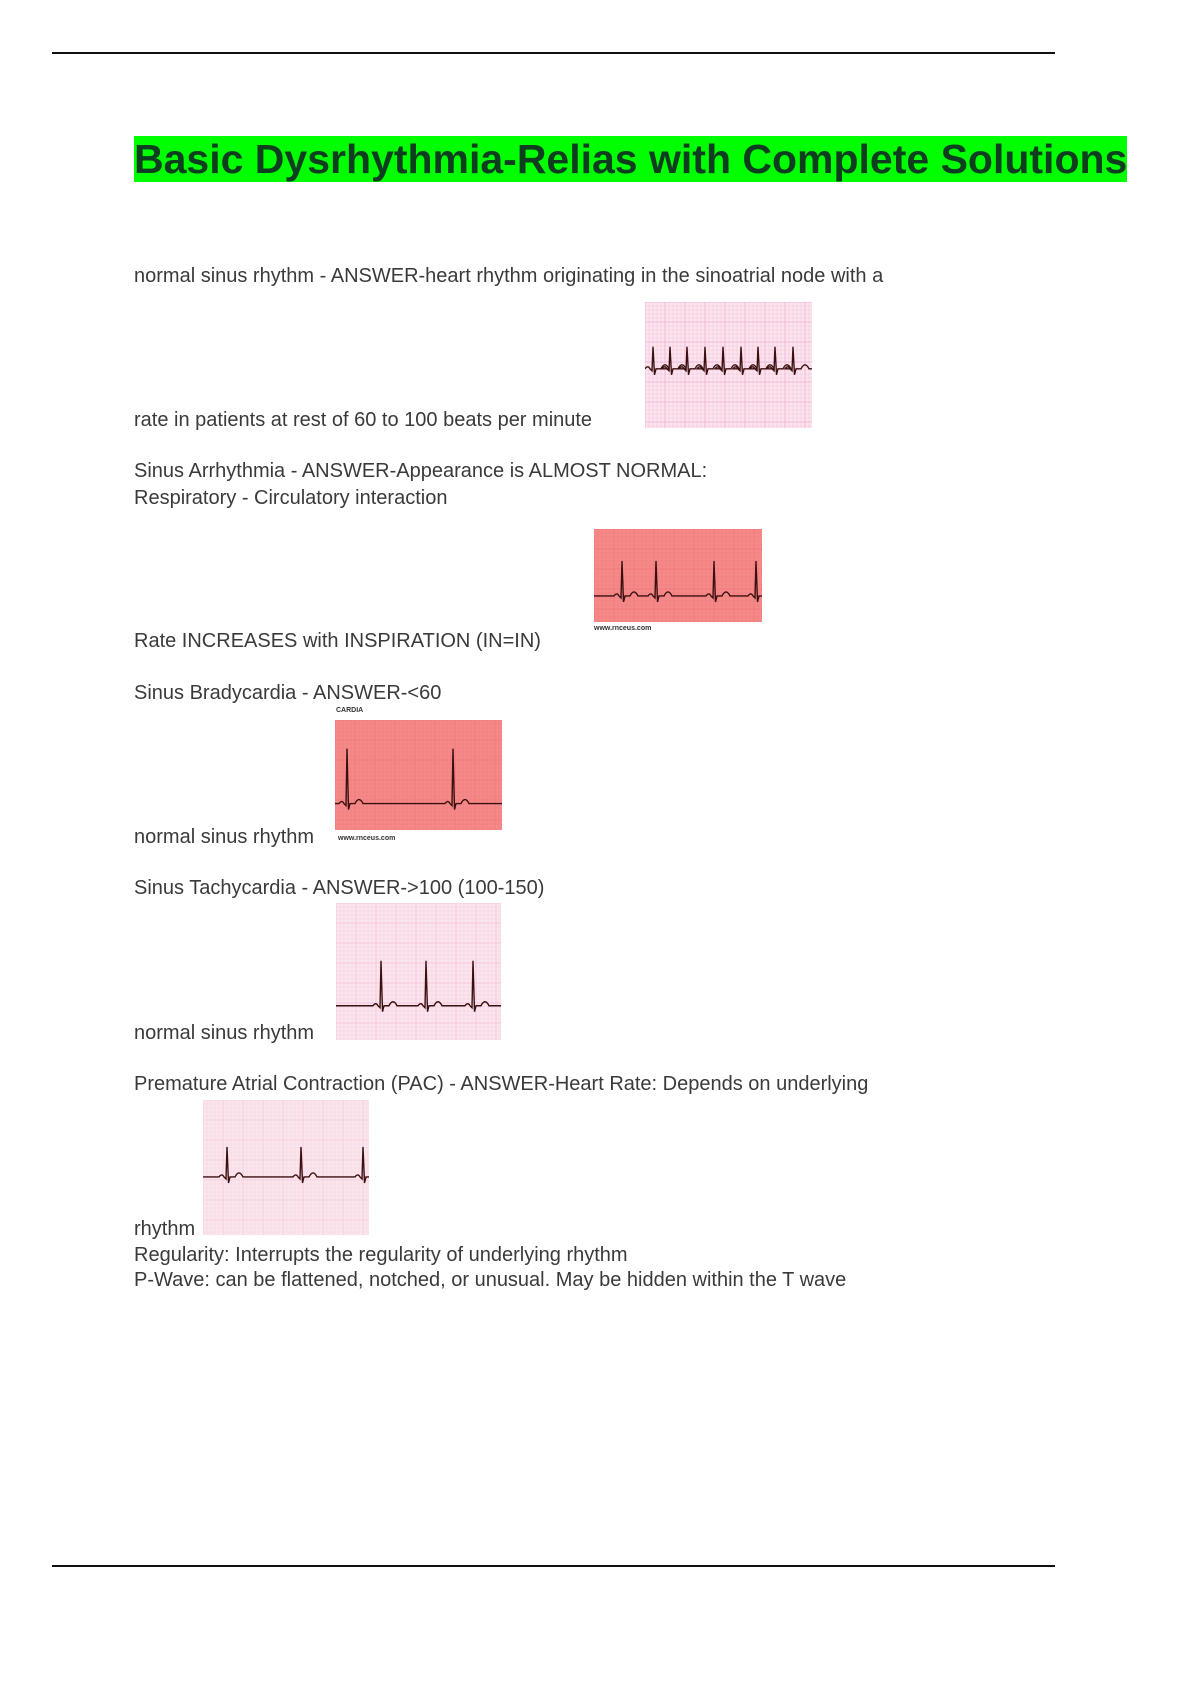 Image resolution: width=1200 pixels, height=1700 pixels. I want to click on entry-text: Rate INCREASES with INSPIRATION (IN=IN), so click(337, 641).